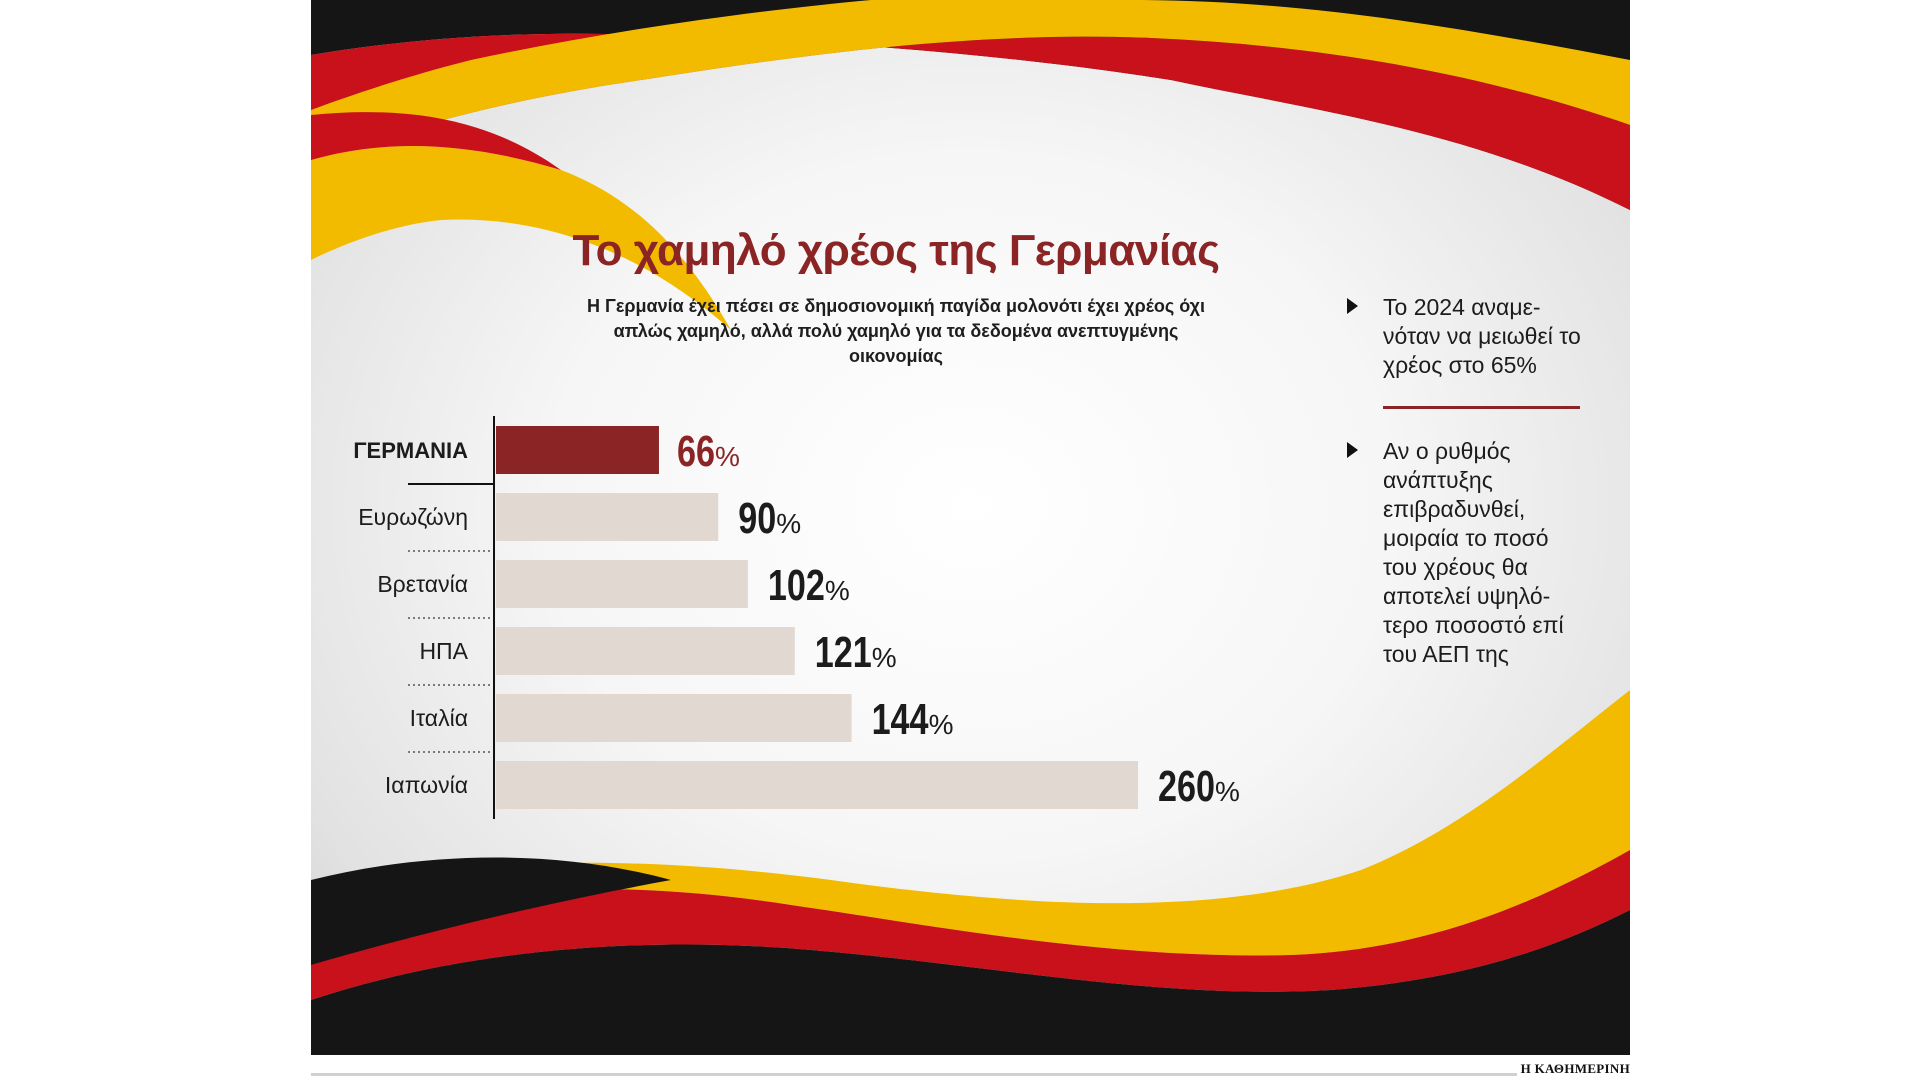 Image resolution: width=1920 pixels, height=1080 pixels. Describe the element at coordinates (443, 651) in the screenshot. I see `category-label: ΗΠΑ` at that location.